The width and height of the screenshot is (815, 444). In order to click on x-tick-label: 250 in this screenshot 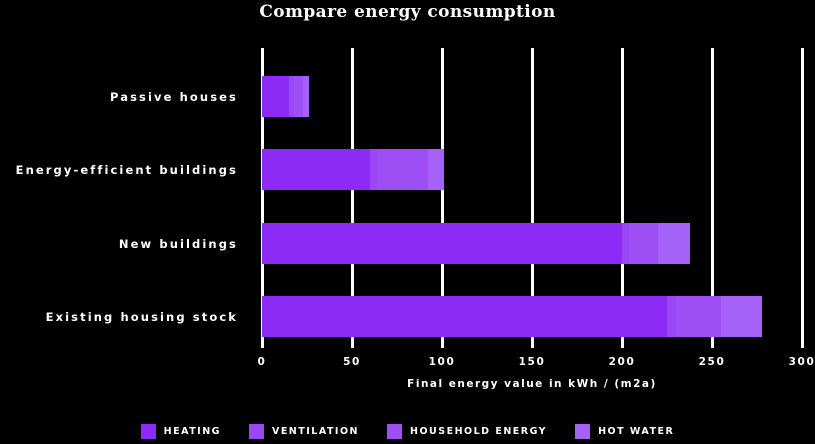, I will do `click(712, 362)`.